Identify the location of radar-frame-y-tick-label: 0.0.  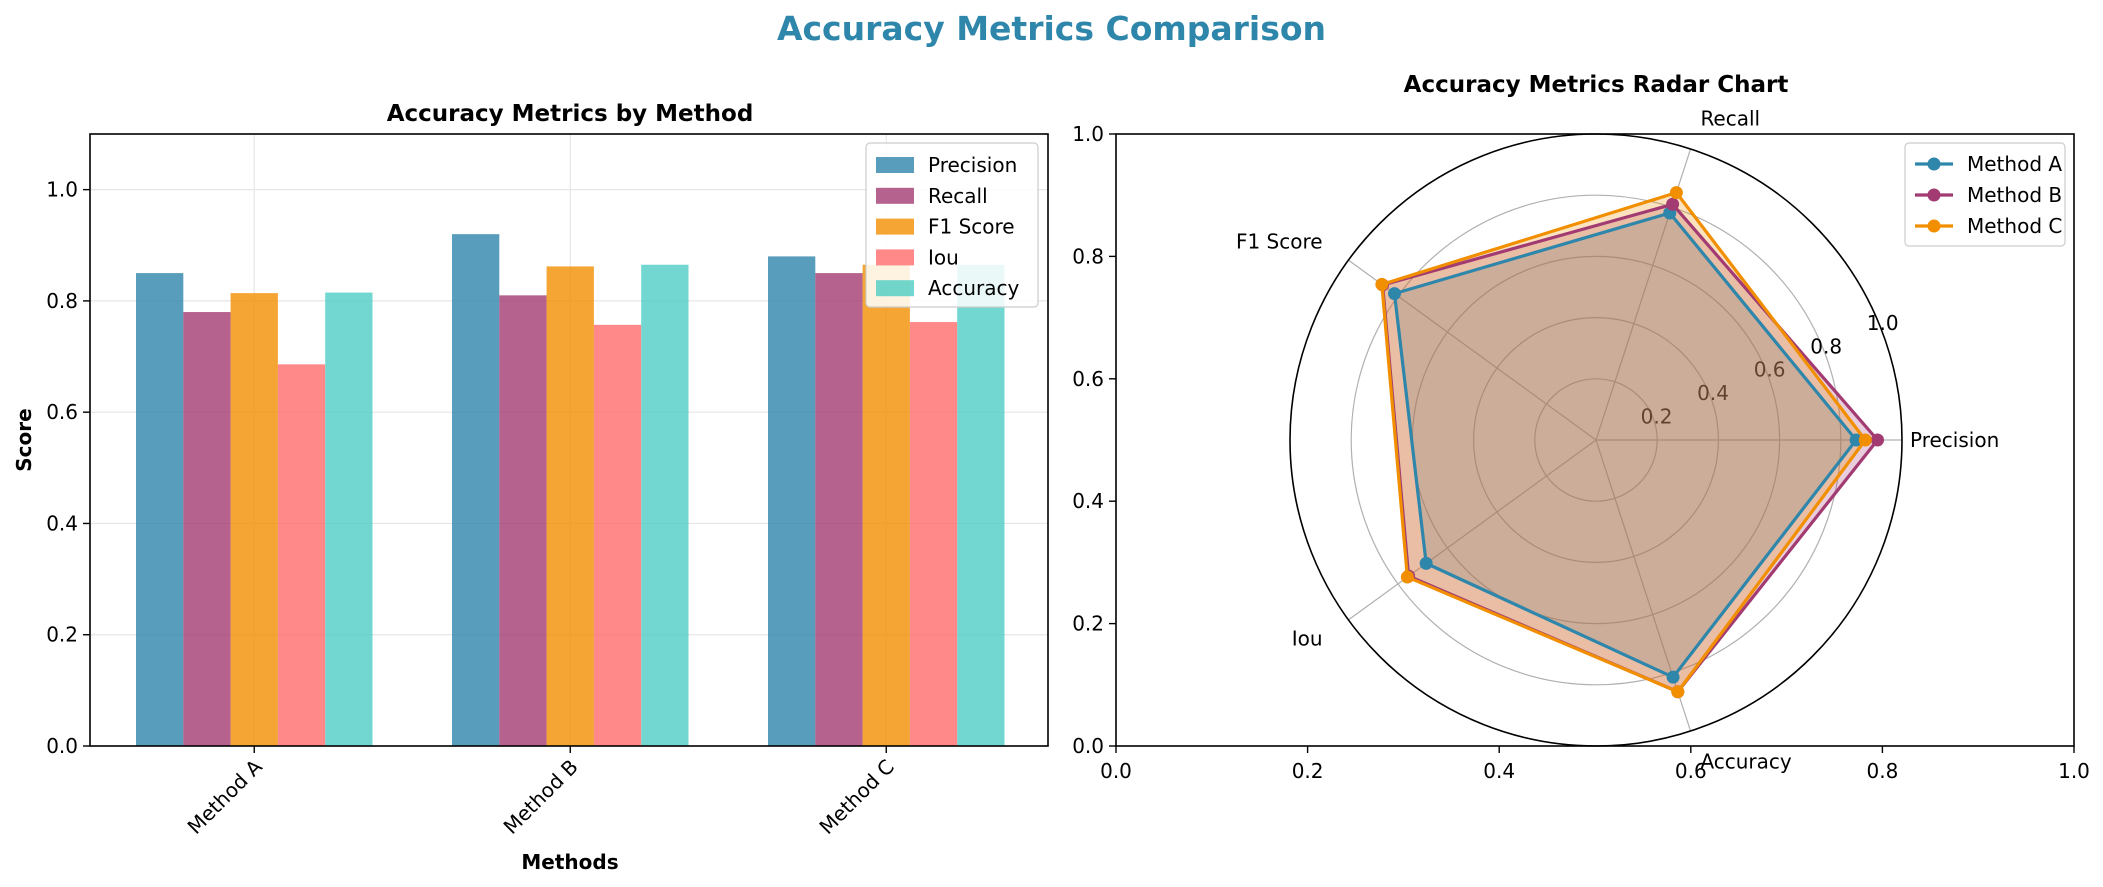
(1088, 746).